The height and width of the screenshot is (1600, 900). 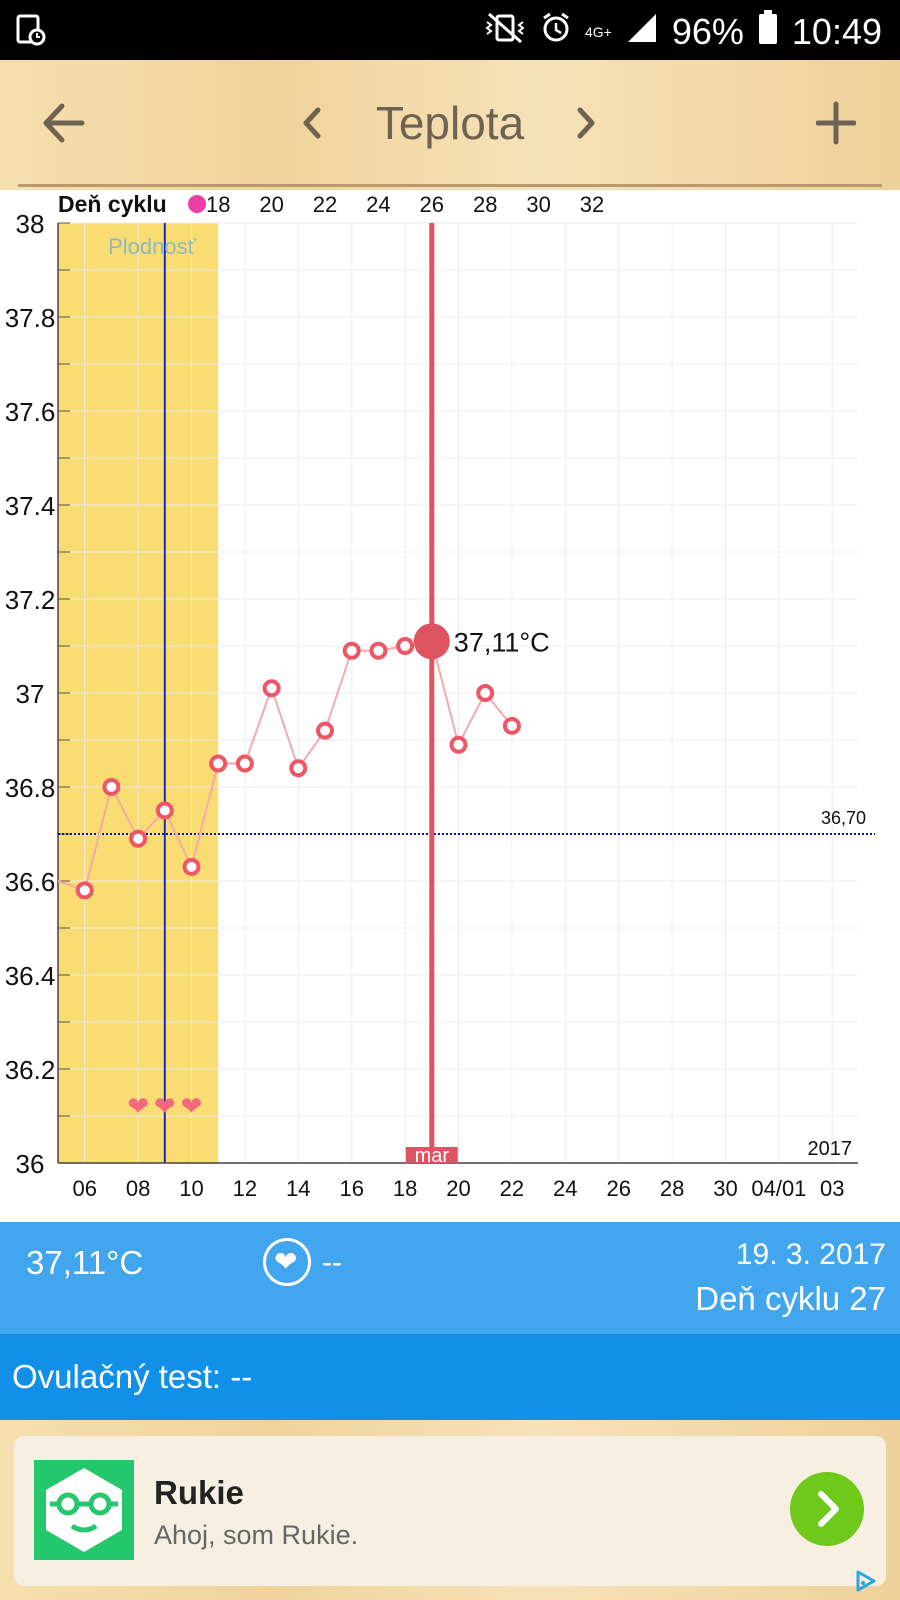 What do you see at coordinates (84, 1510) in the screenshot?
I see `rukie-logo-icon` at bounding box center [84, 1510].